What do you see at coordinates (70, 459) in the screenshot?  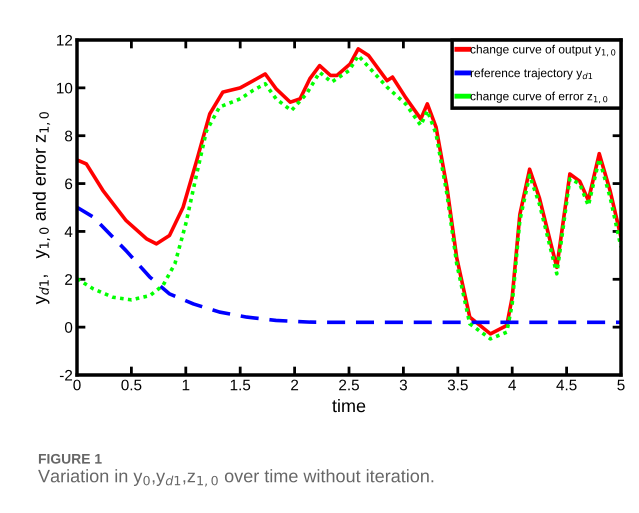 I see `caption: FIGURE 1` at bounding box center [70, 459].